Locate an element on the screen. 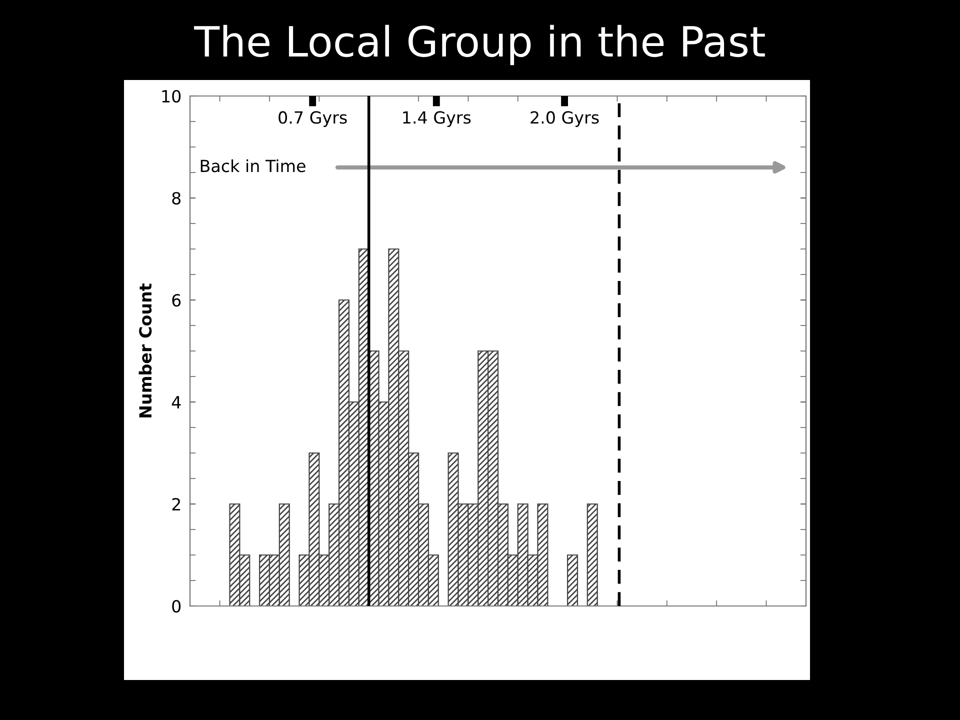 The height and width of the screenshot is (720, 960). annotation: 0.7 Gyrs is located at coordinates (312, 119).